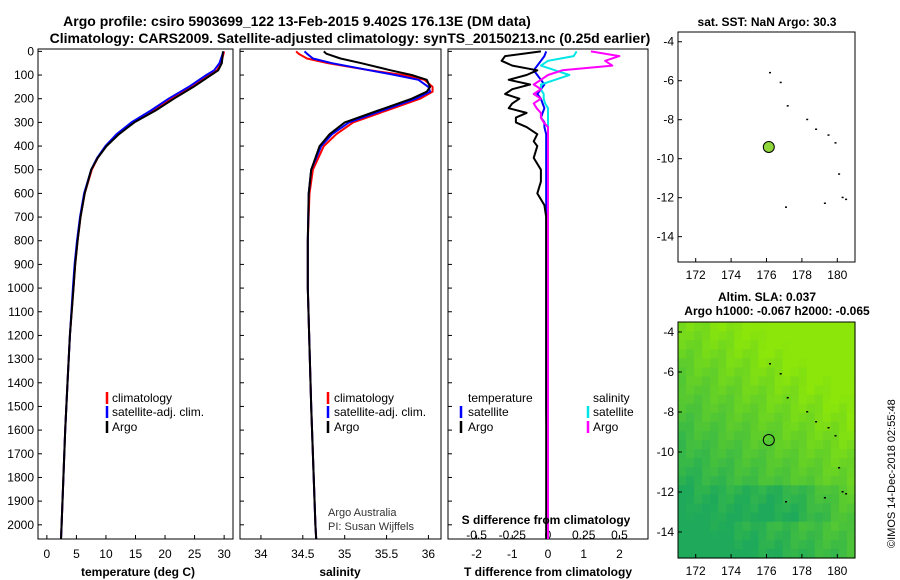 This screenshot has width=900, height=580. Describe the element at coordinates (668, 42) in the screenshot. I see `map-y-tick-label: -4` at that location.